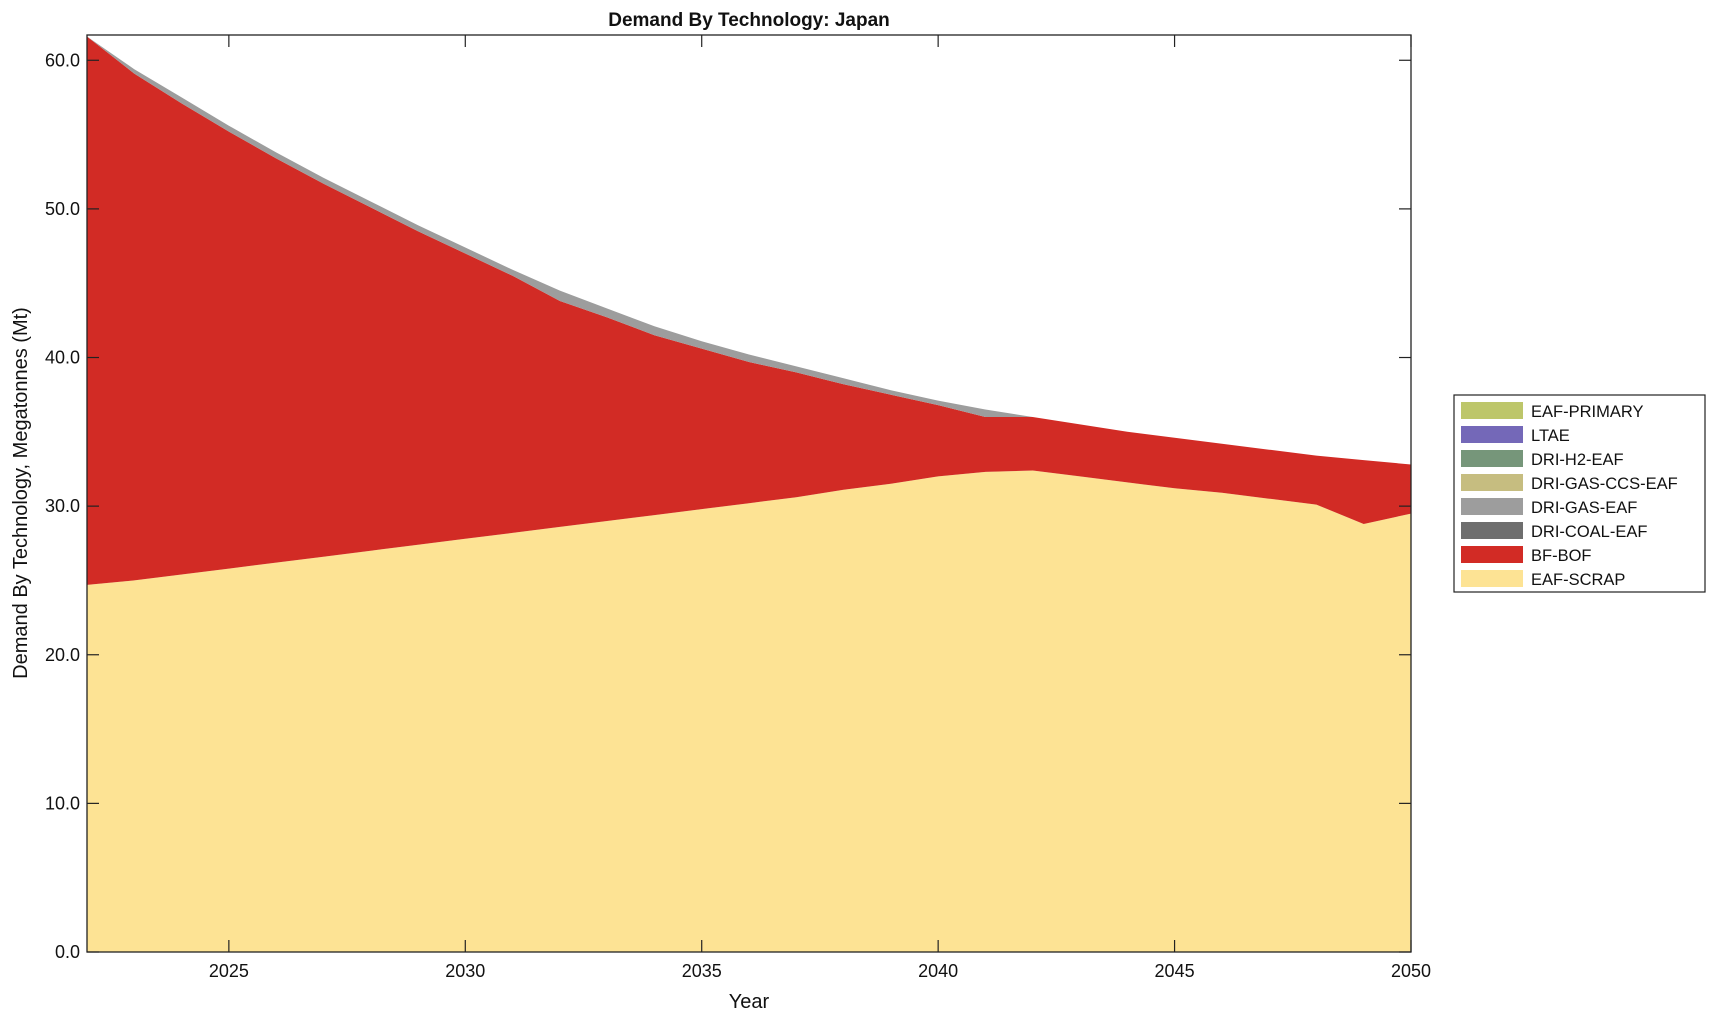 The image size is (1715, 1025). I want to click on x-tick-label: 2035, so click(702, 971).